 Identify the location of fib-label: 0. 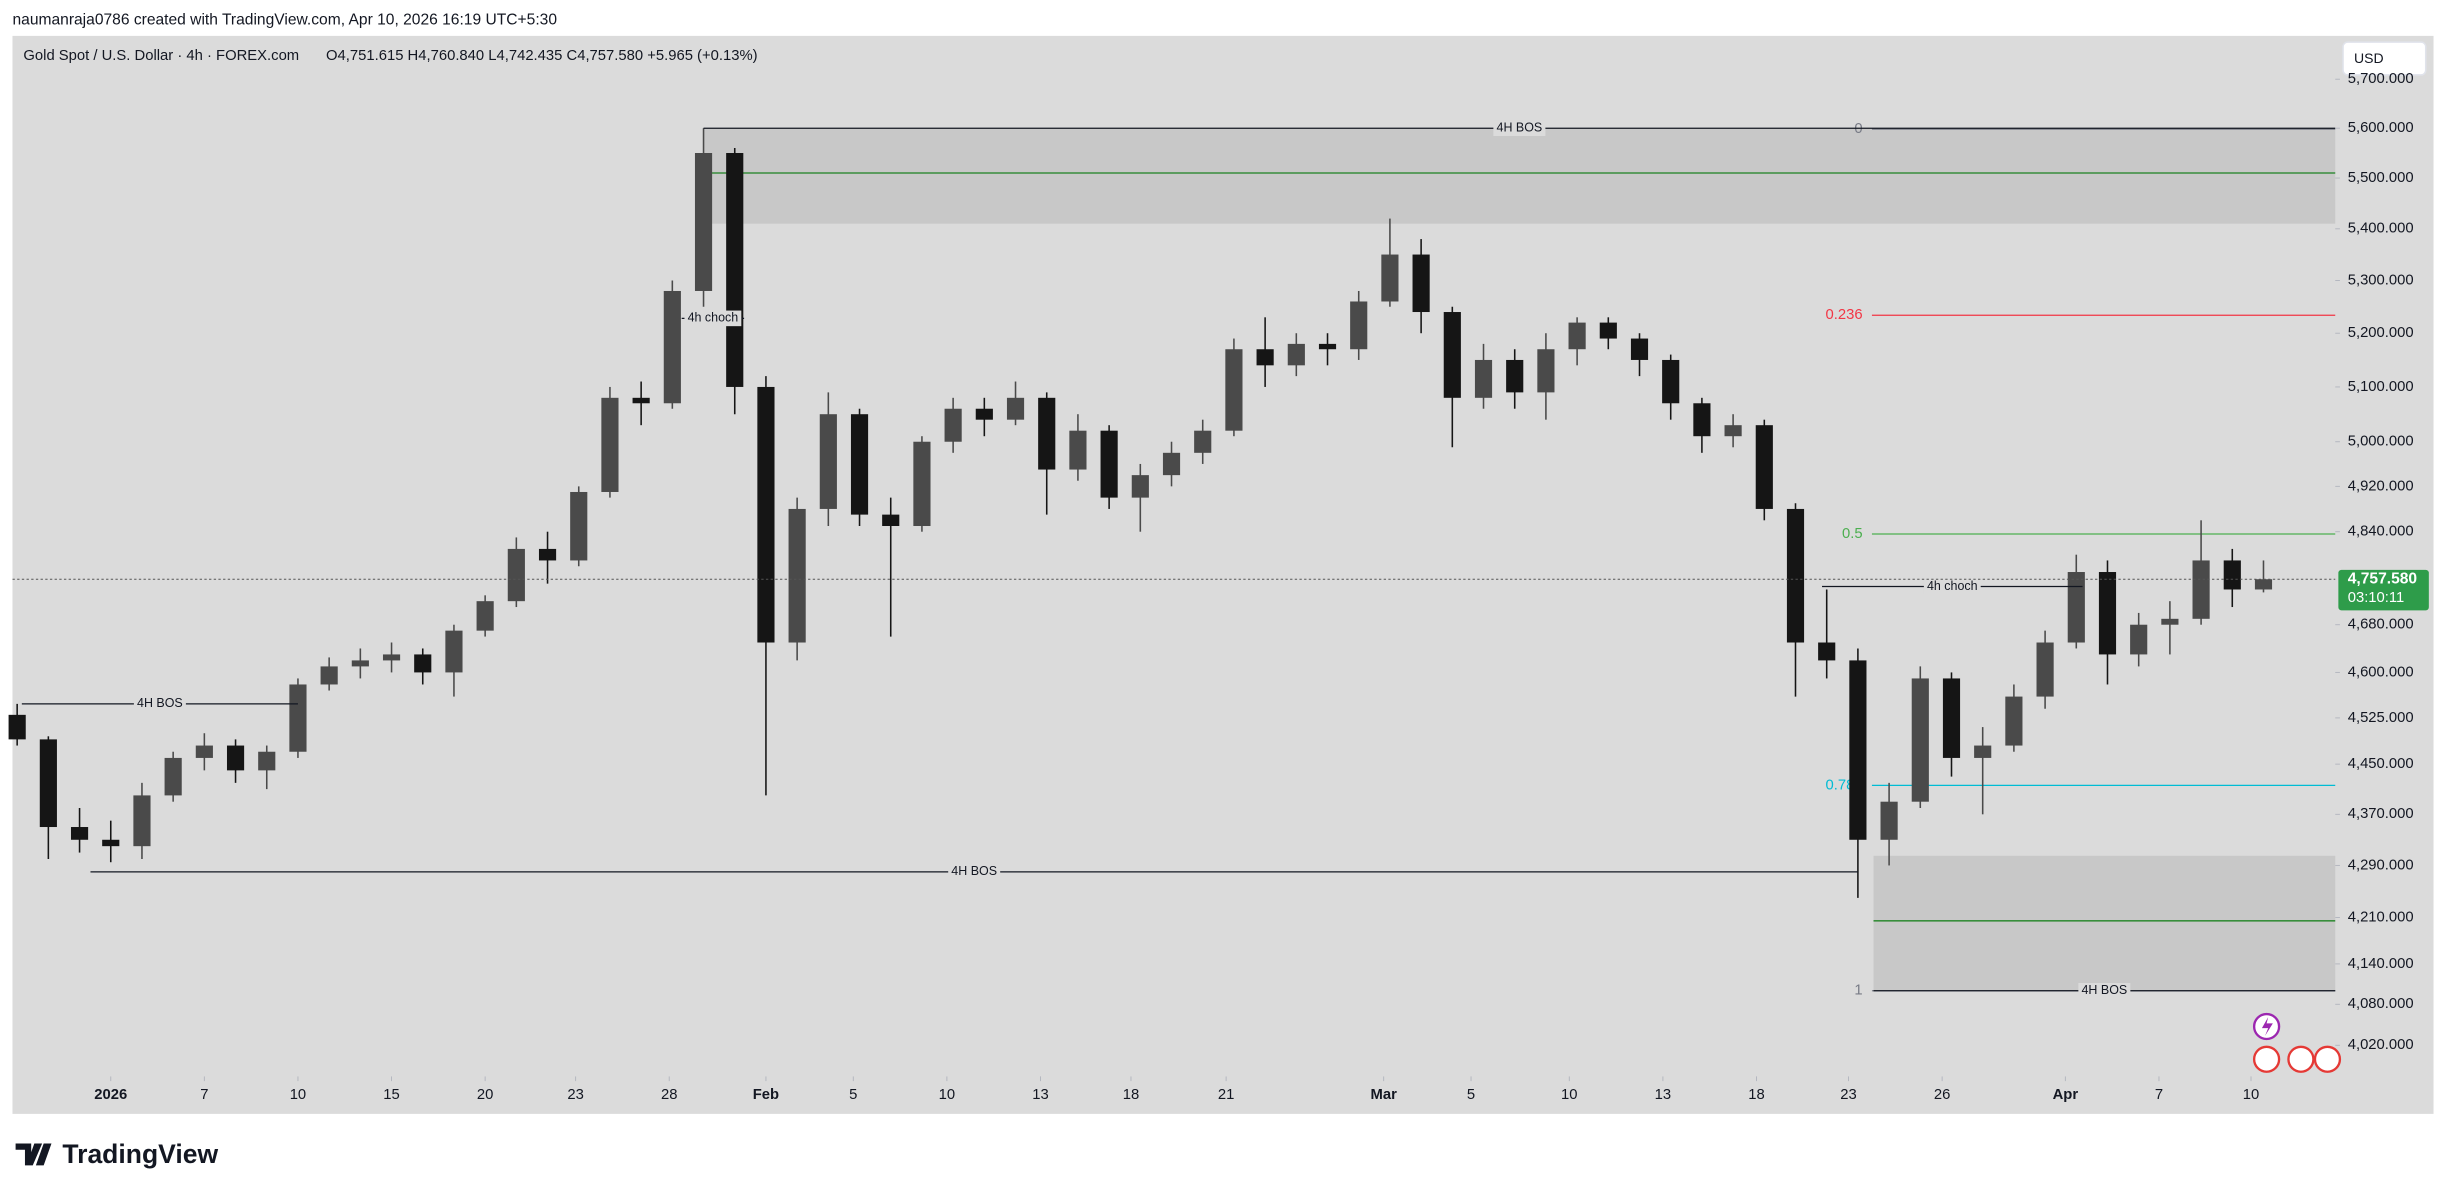
(1858, 129).